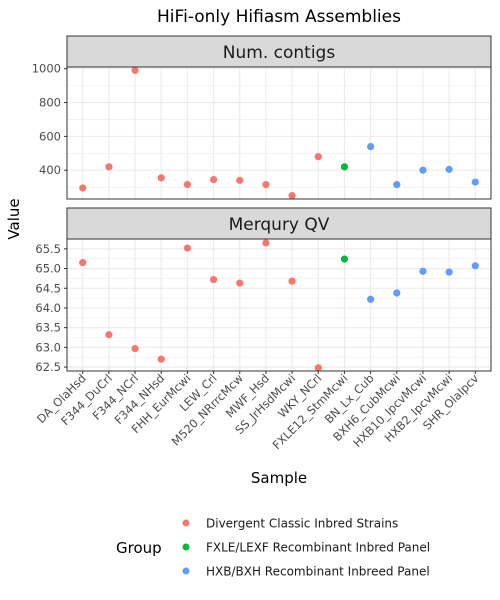 The width and height of the screenshot is (500, 600). Describe the element at coordinates (279, 478) in the screenshot. I see `x-axis-label: Sample` at that location.